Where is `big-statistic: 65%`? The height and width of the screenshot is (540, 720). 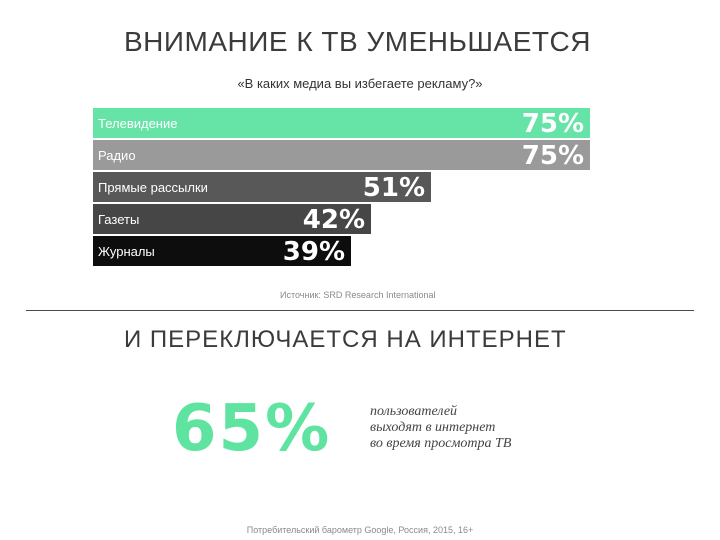
big-statistic: 65% is located at coordinates (252, 429).